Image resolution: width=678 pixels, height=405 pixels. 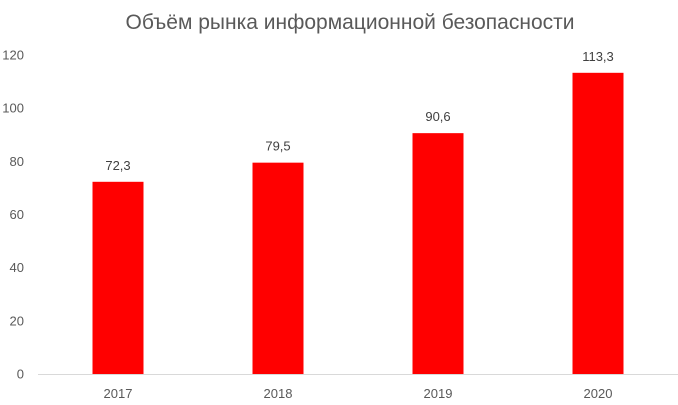 I want to click on data-label: 72,3, so click(x=117, y=165).